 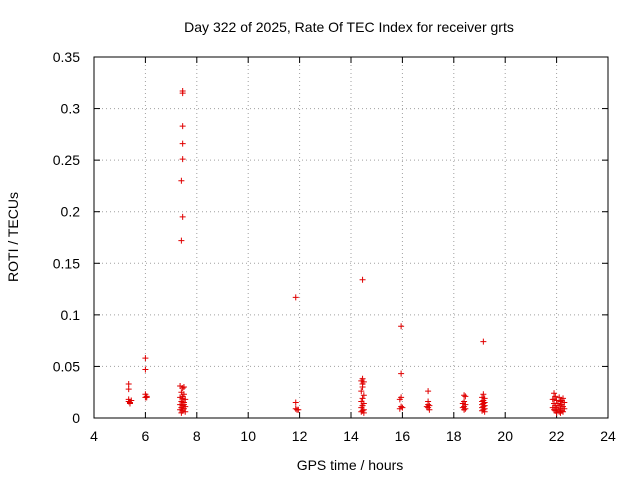 What do you see at coordinates (248, 436) in the screenshot?
I see `x-tick-label: 10` at bounding box center [248, 436].